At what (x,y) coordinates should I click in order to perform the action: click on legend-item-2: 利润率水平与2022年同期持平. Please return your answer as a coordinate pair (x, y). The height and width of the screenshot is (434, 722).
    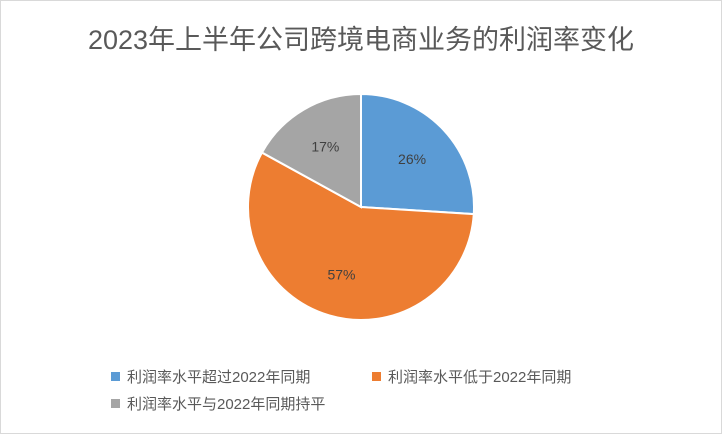
    Looking at the image, I should click on (218, 403).